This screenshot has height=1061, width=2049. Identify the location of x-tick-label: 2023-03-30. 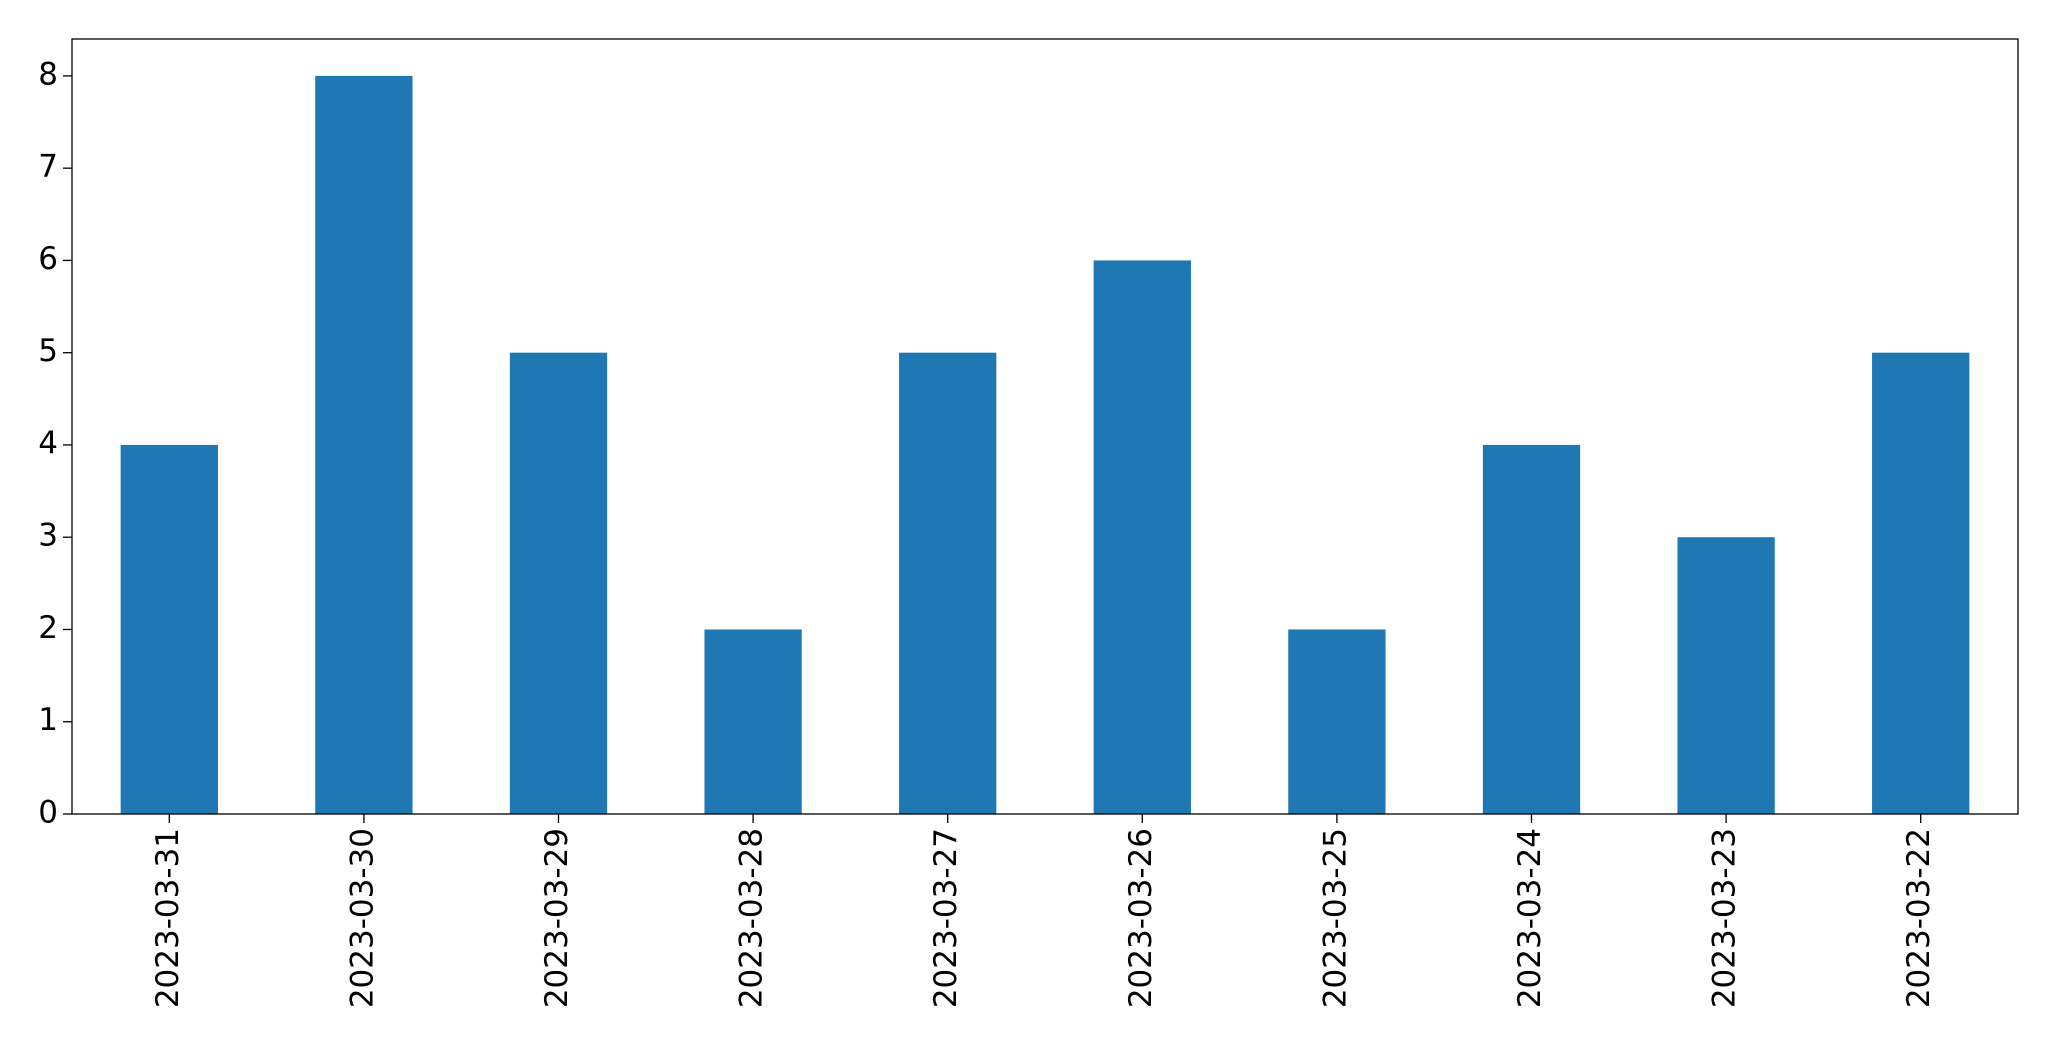
(362, 918).